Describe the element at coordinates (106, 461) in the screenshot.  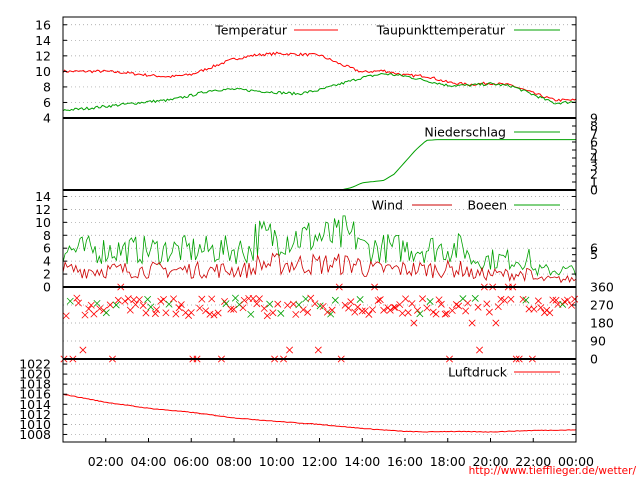
I see `x-tick-label: 02:00` at that location.